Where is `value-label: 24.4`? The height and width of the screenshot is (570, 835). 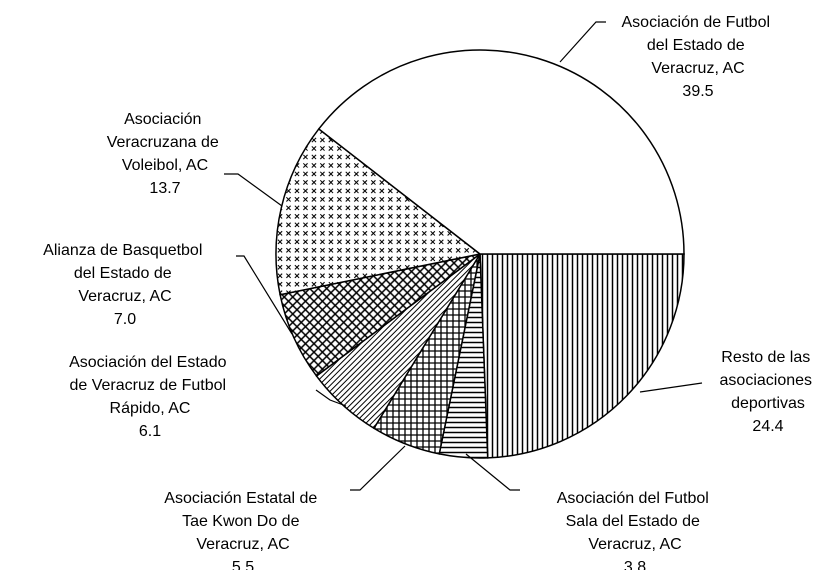 value-label: 24.4 is located at coordinates (767, 426).